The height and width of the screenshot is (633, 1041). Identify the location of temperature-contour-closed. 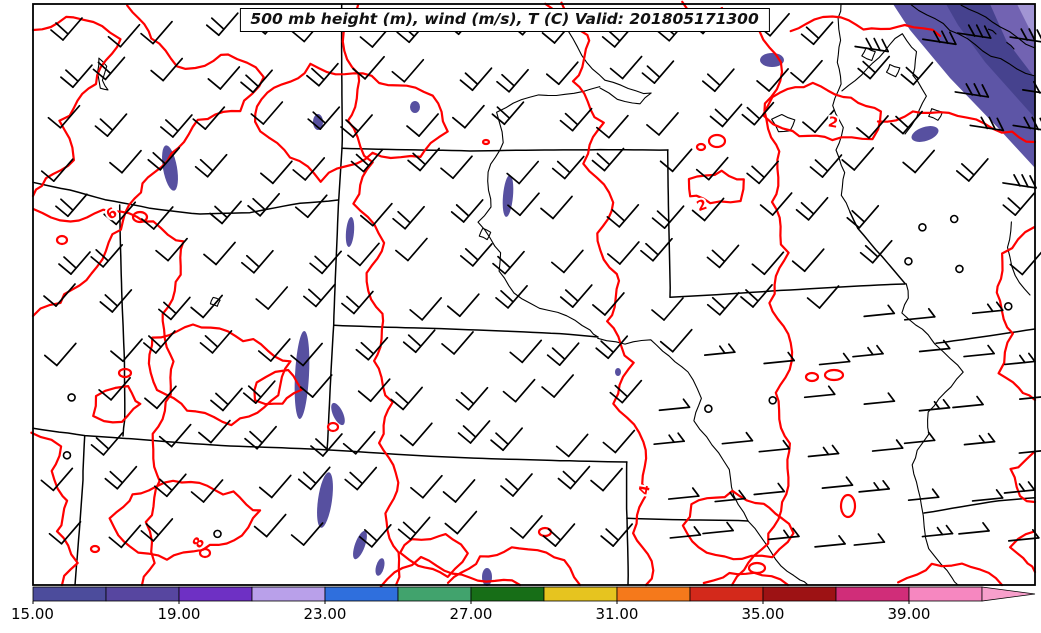
(717, 141).